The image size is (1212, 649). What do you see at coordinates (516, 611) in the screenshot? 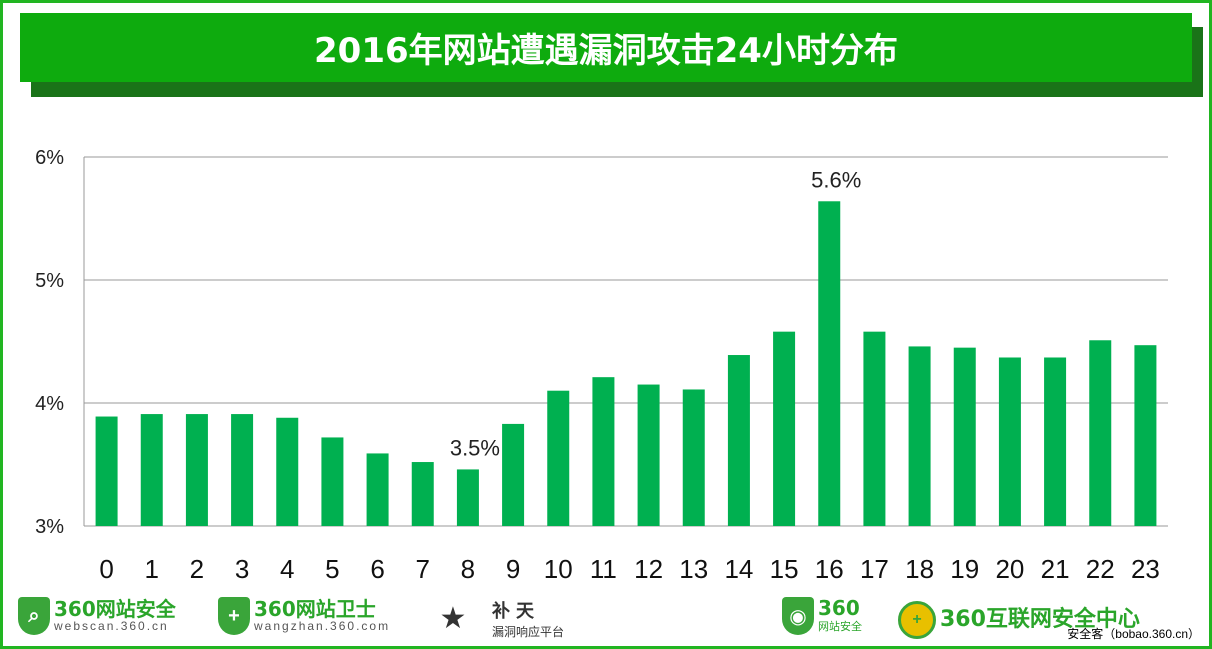
I see `logo-butian-name: 补天` at bounding box center [516, 611].